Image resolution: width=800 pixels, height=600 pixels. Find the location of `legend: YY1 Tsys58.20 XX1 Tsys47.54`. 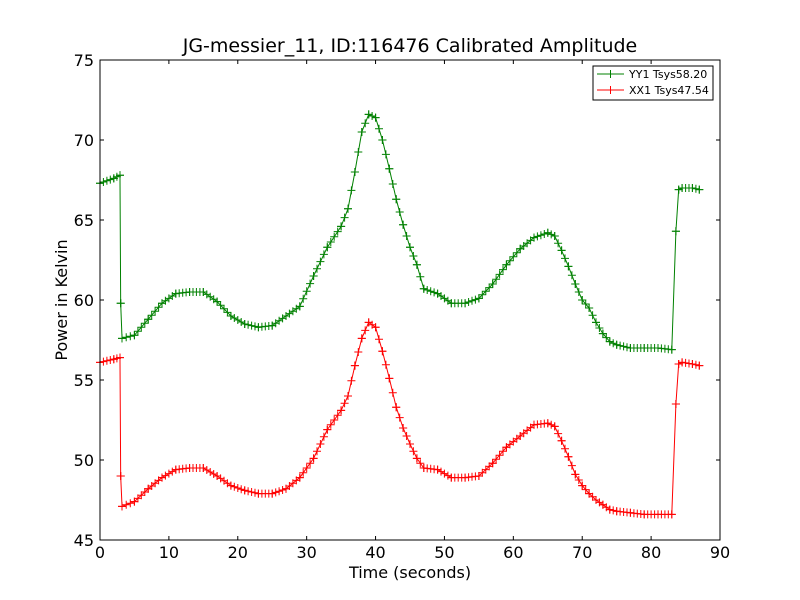

legend: YY1 Tsys58.20 XX1 Tsys47.54 is located at coordinates (653, 83).